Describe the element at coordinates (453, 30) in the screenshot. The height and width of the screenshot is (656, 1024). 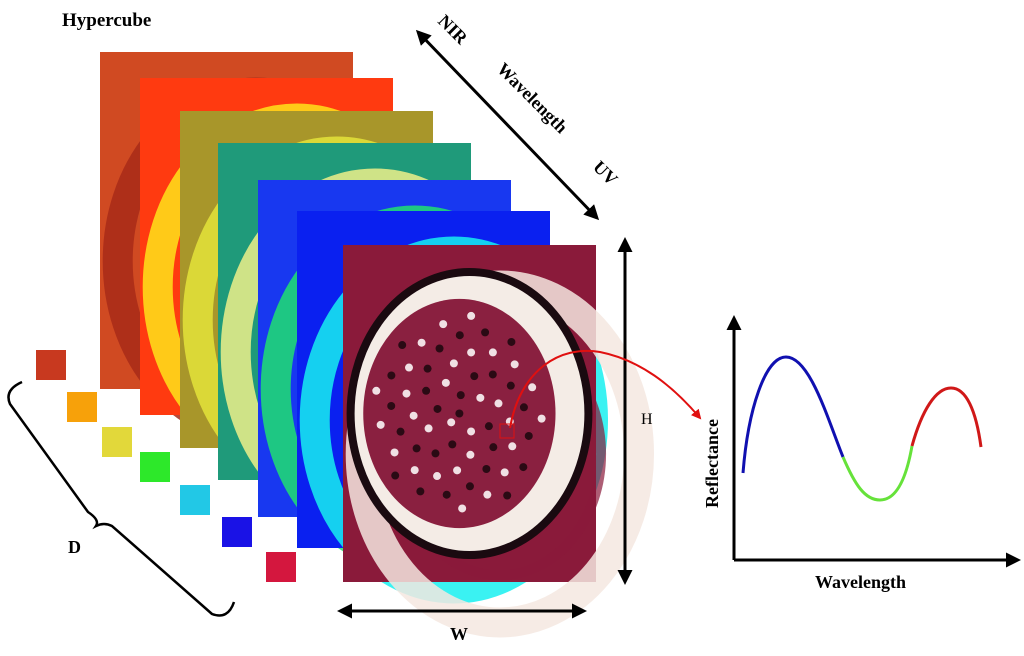
I see `nir-label: NIR` at that location.